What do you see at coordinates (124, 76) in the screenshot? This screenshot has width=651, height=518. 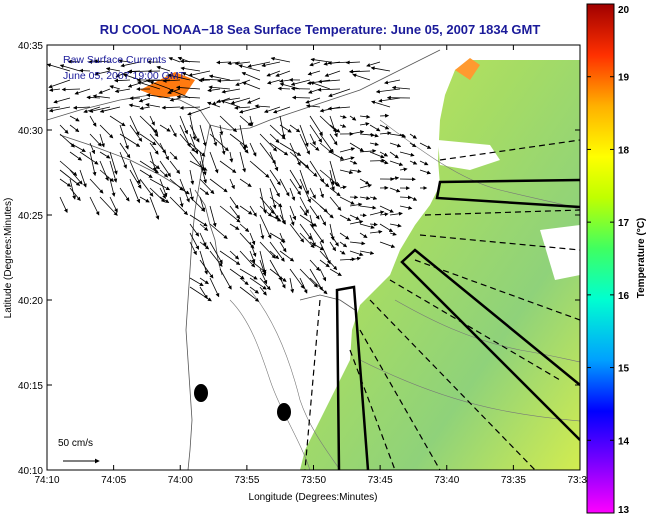 I see `legend-line-2: June 05, 2007 19:00 GMT` at bounding box center [124, 76].